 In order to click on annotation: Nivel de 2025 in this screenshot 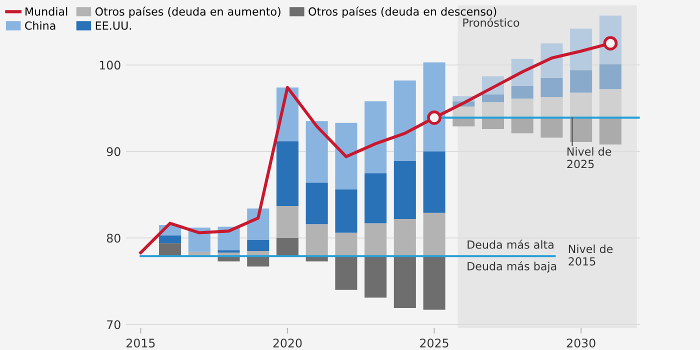, I will do `click(589, 157)`.